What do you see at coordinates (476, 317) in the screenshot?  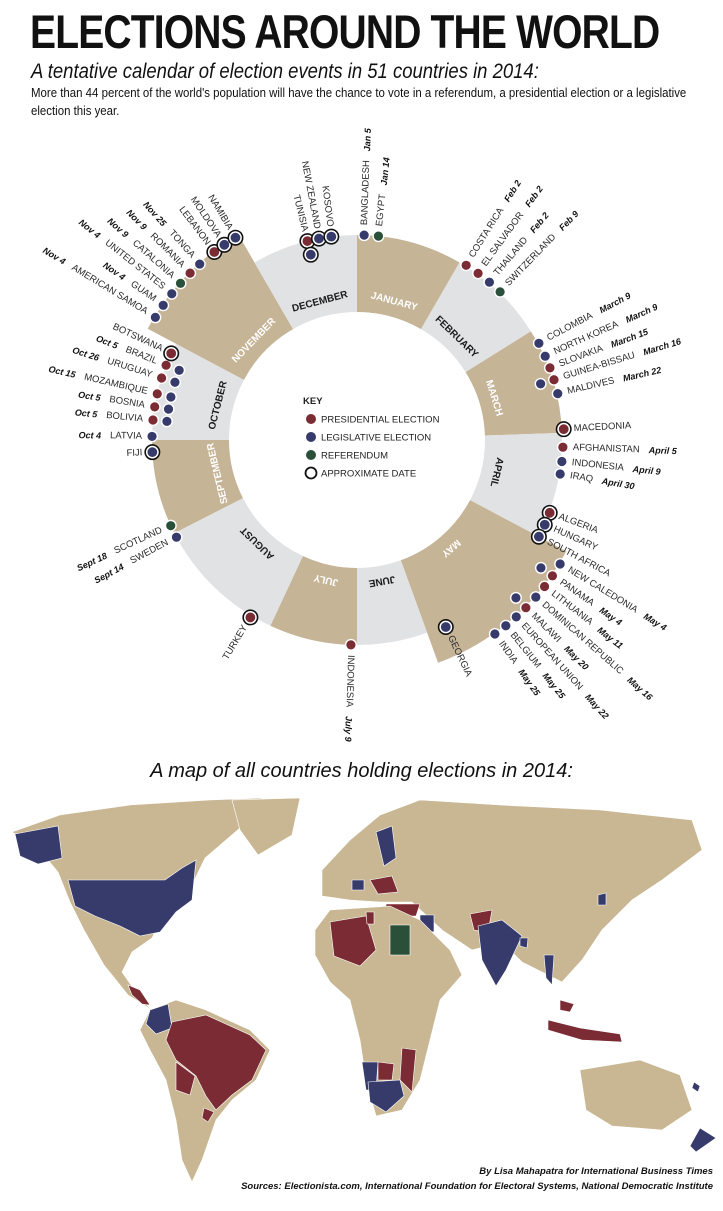 I see `month-segment-february` at bounding box center [476, 317].